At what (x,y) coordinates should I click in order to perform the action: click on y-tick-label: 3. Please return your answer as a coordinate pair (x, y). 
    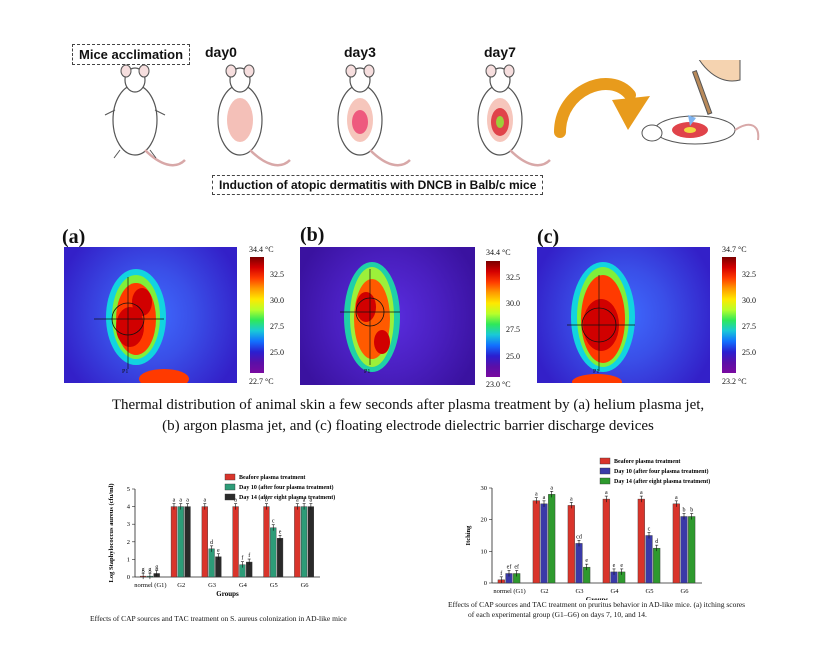
    Looking at the image, I should click on (128, 524).